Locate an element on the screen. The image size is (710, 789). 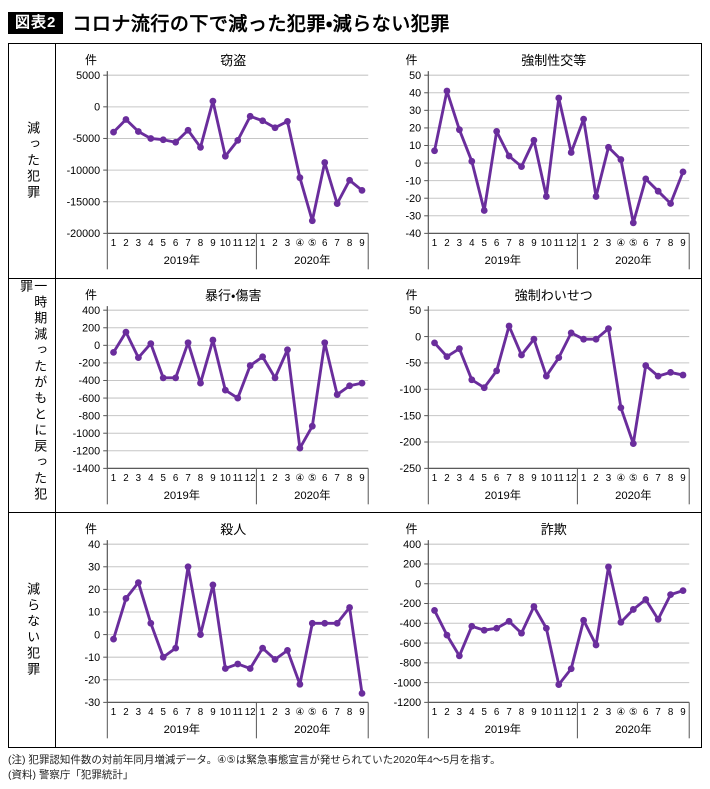
y-tick-label: -20 is located at coordinates (413, 199).